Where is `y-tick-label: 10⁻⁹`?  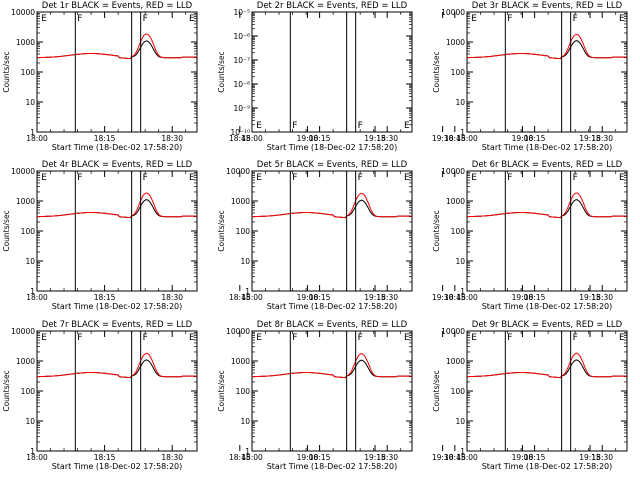
y-tick-label: 10⁻⁹ is located at coordinates (241, 108).